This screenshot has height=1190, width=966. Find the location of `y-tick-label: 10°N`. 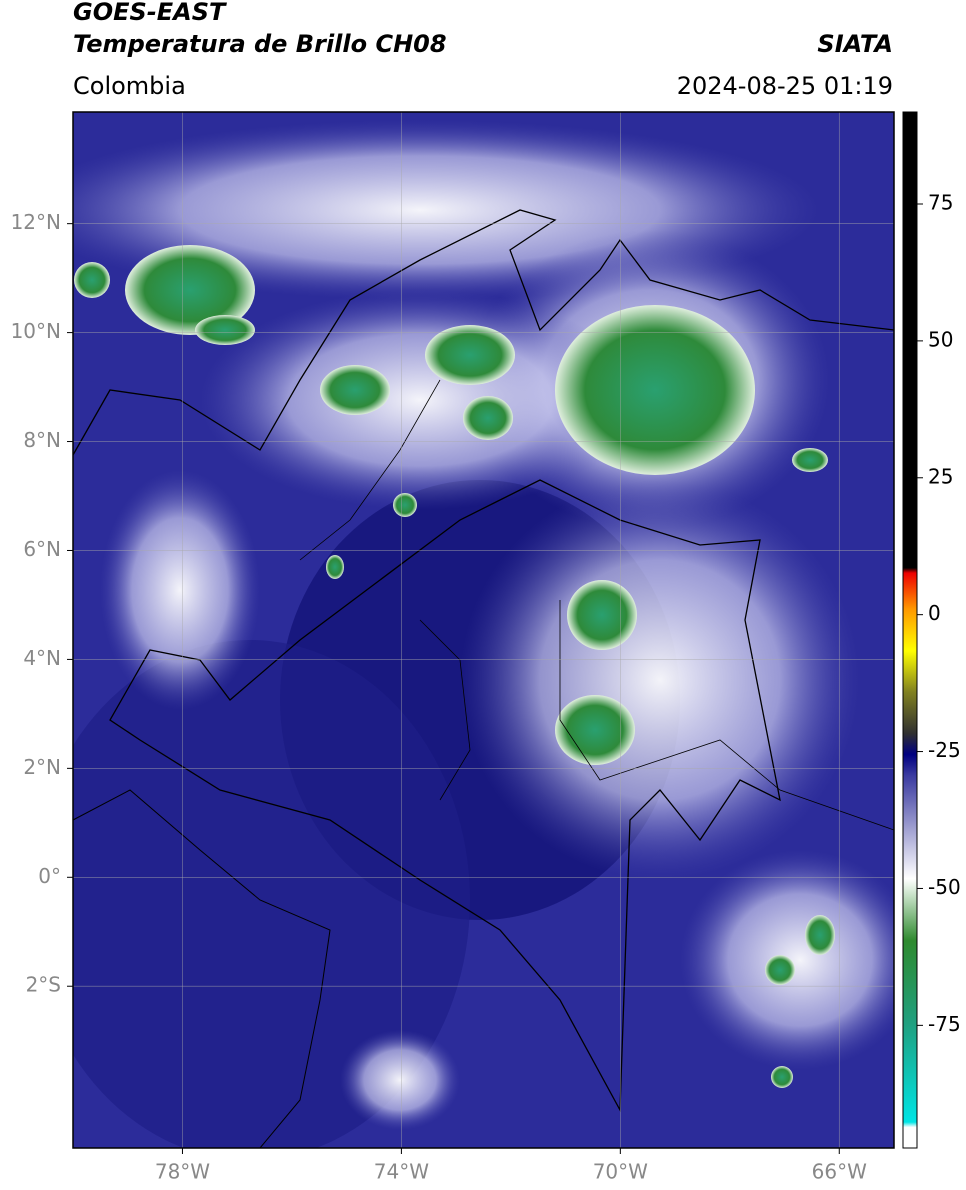

y-tick-label: 10°N is located at coordinates (36, 331).